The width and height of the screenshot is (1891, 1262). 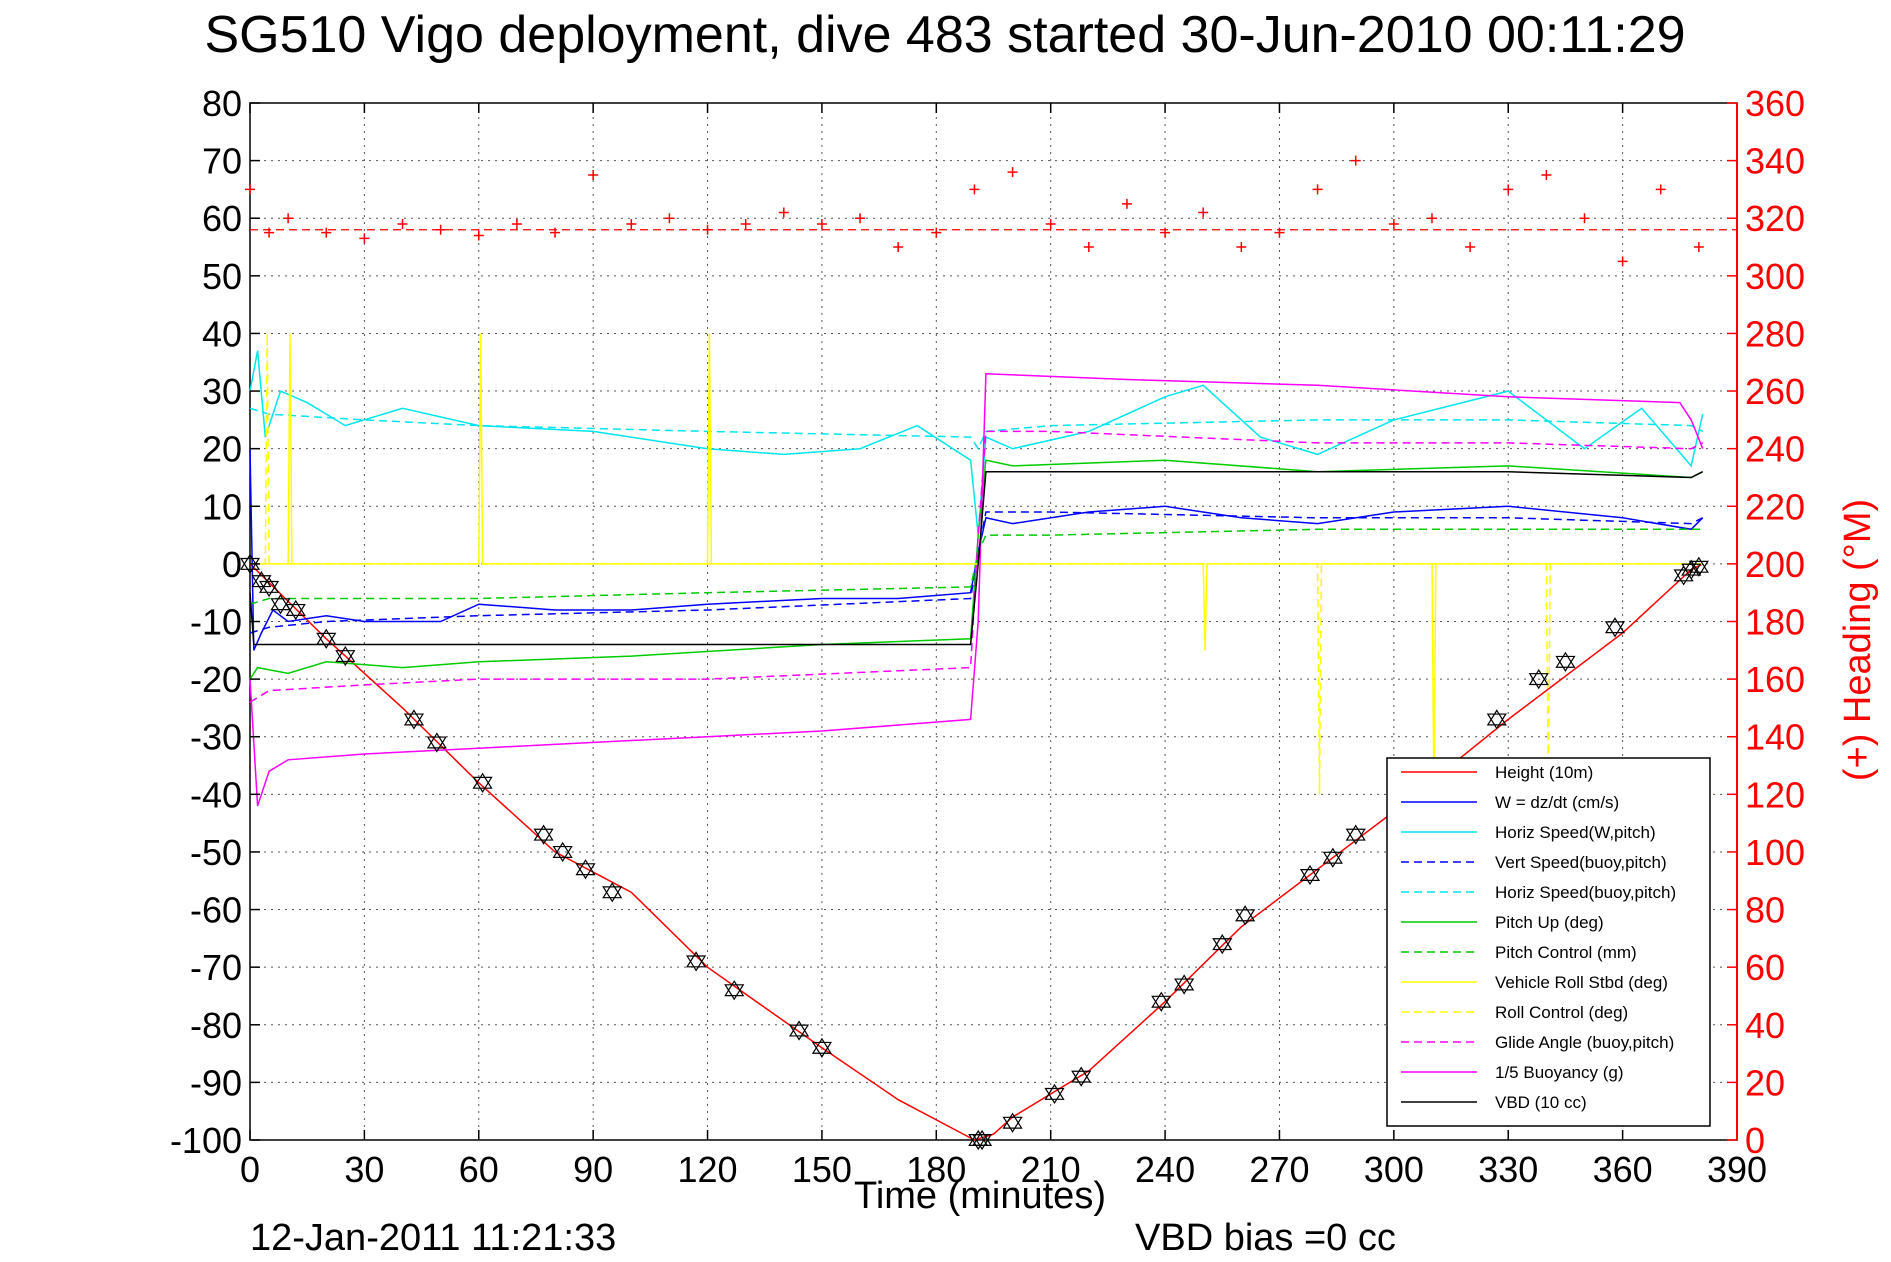 What do you see at coordinates (1508, 1169) in the screenshot?
I see `x-tick-label: 330` at bounding box center [1508, 1169].